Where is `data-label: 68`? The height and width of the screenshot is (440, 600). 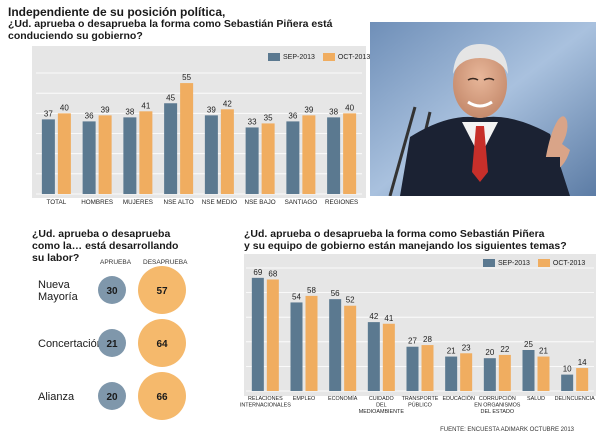
data-label: 68 is located at coordinates (272, 273).